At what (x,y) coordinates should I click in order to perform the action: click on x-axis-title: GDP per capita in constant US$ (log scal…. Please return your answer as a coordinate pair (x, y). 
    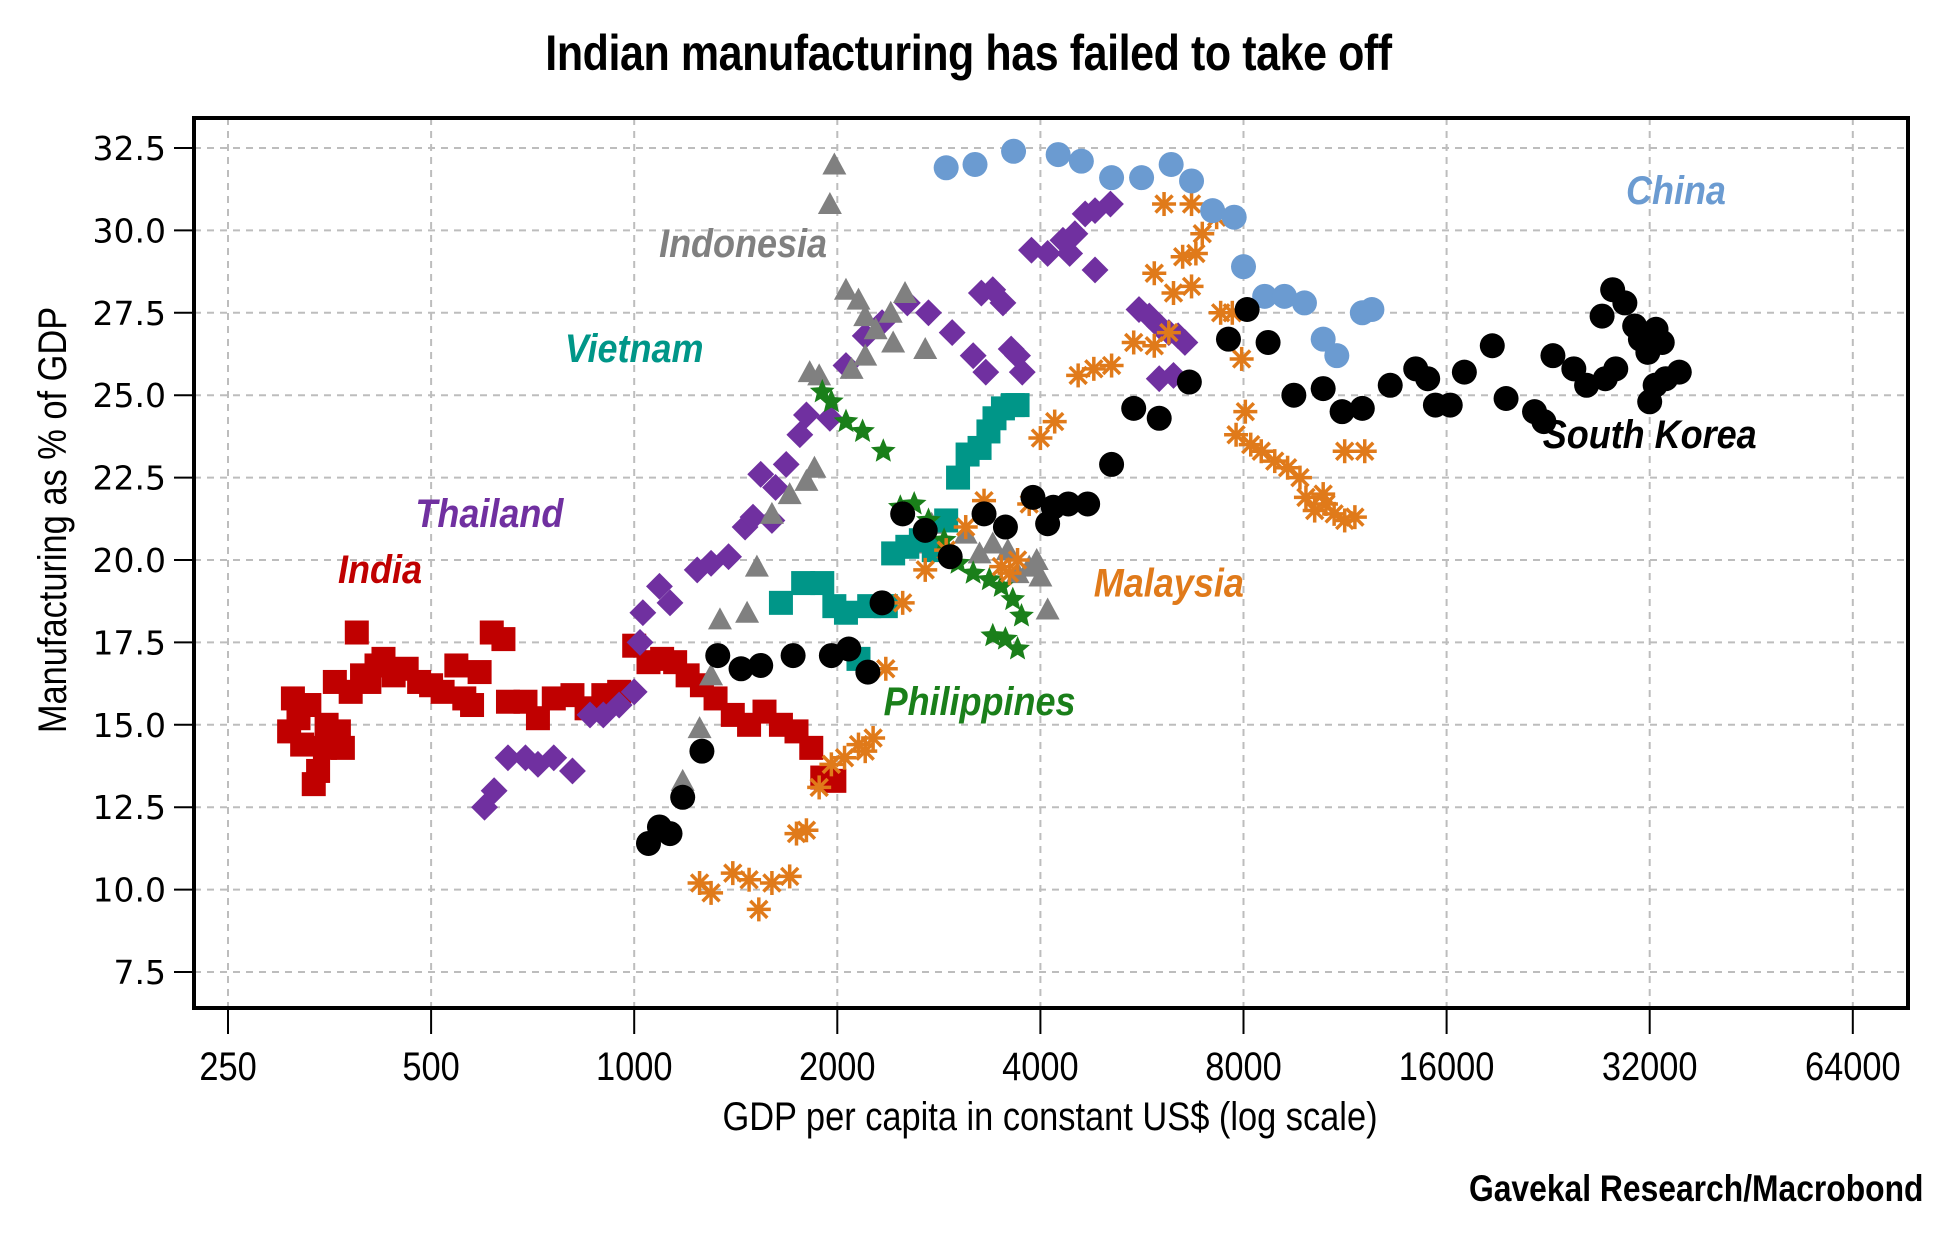
    Looking at the image, I should click on (1049, 1116).